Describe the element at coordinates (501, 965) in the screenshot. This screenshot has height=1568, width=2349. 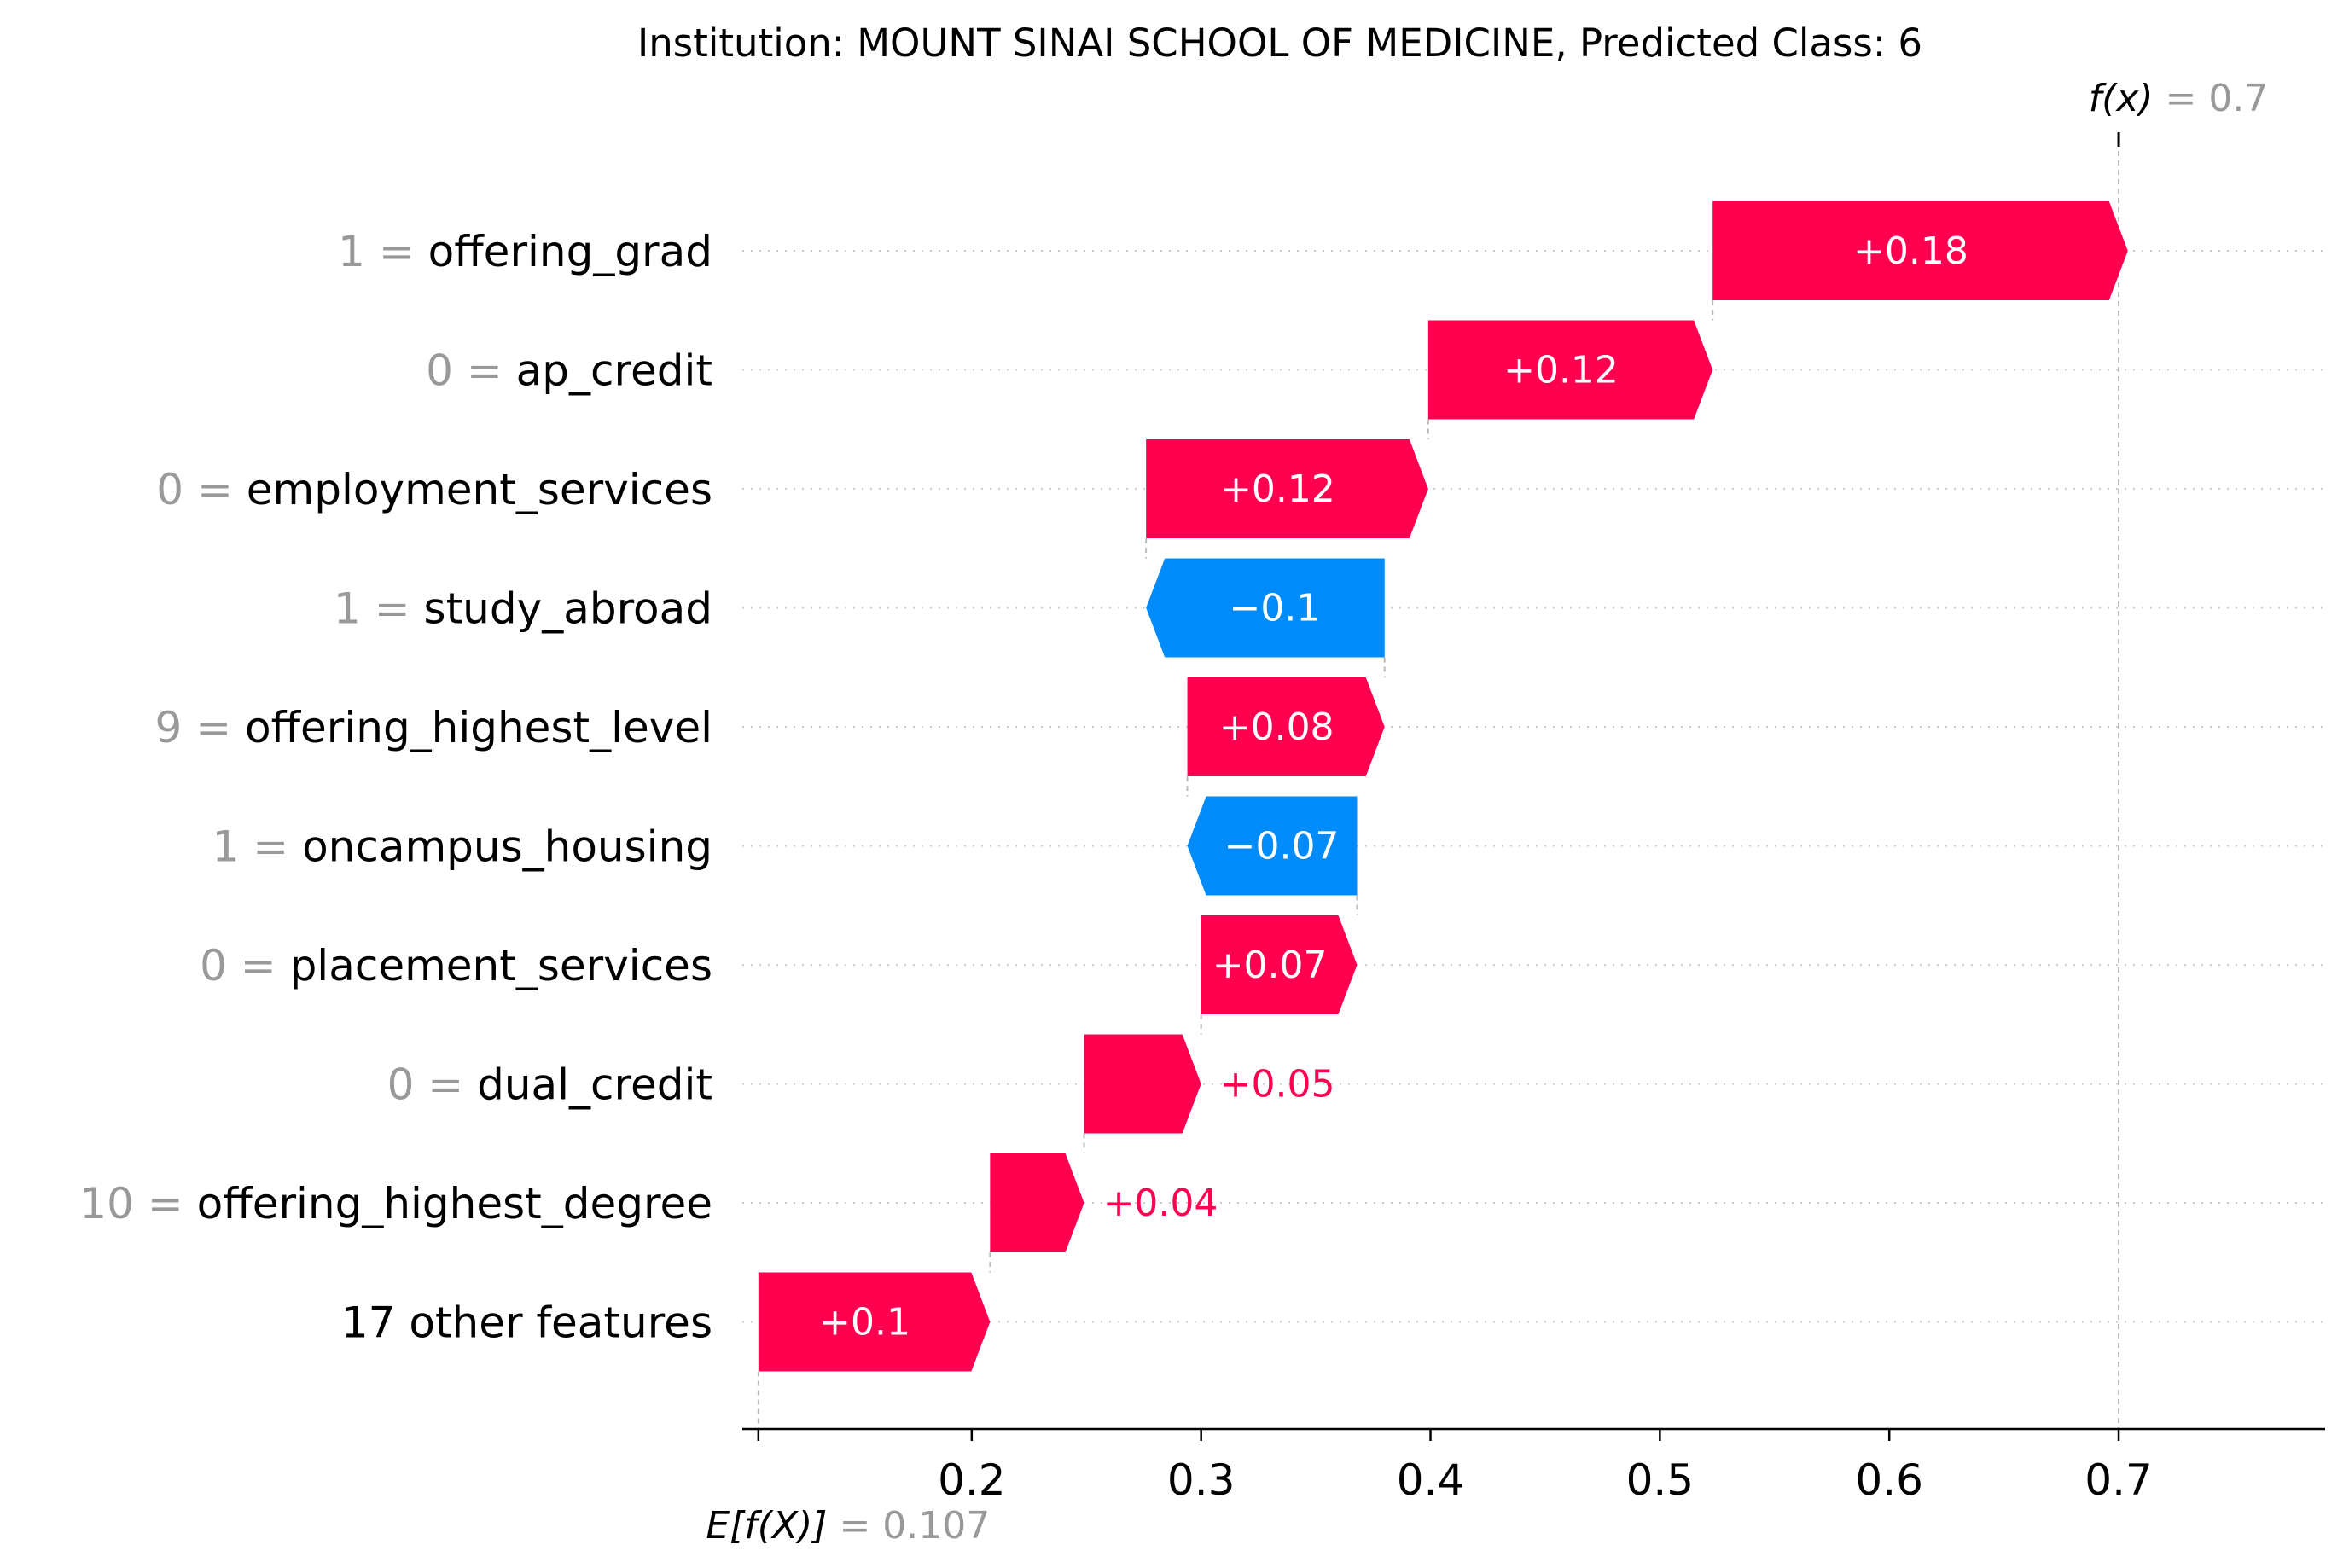
I see `feature-name: placement_services` at that location.